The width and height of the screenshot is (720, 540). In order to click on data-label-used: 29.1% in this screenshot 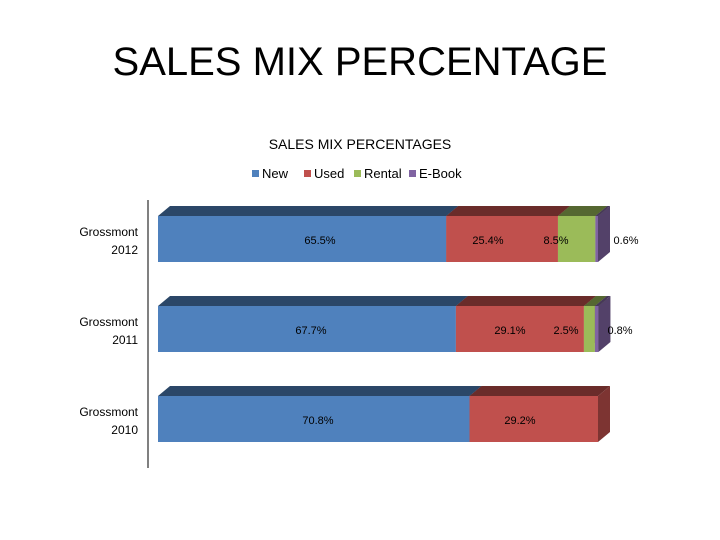, I will do `click(509, 331)`.